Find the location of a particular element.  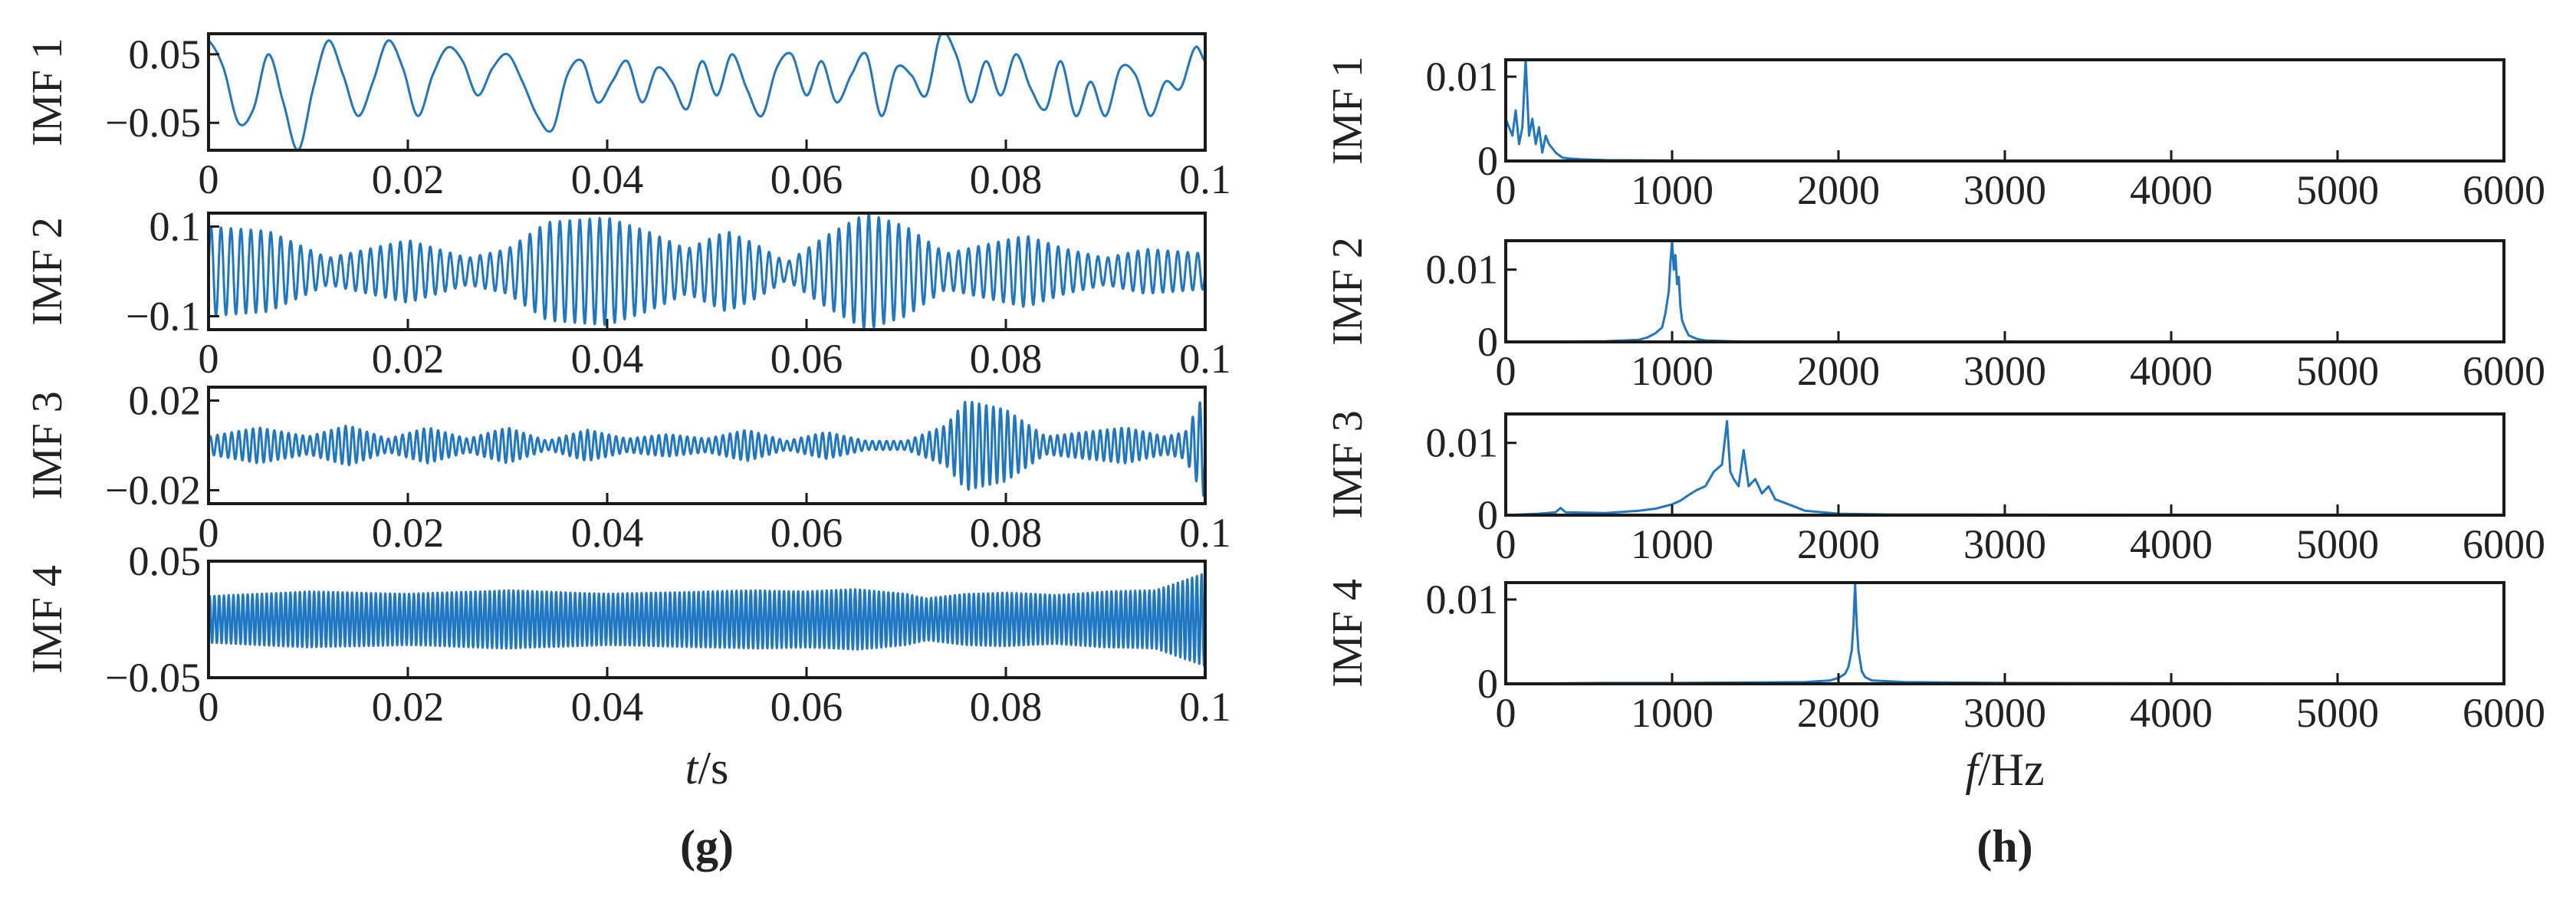

subplot-h-2: 0.01 00 1000 2000 3000 4000 5000 6000 IMF 2 is located at coordinates (1935, 316).